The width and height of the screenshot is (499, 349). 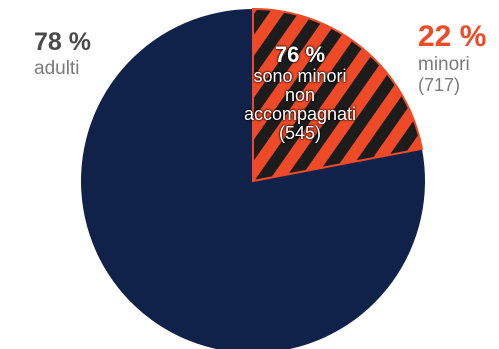 I want to click on unaccompanied-line-1: sono minori, so click(x=300, y=76).